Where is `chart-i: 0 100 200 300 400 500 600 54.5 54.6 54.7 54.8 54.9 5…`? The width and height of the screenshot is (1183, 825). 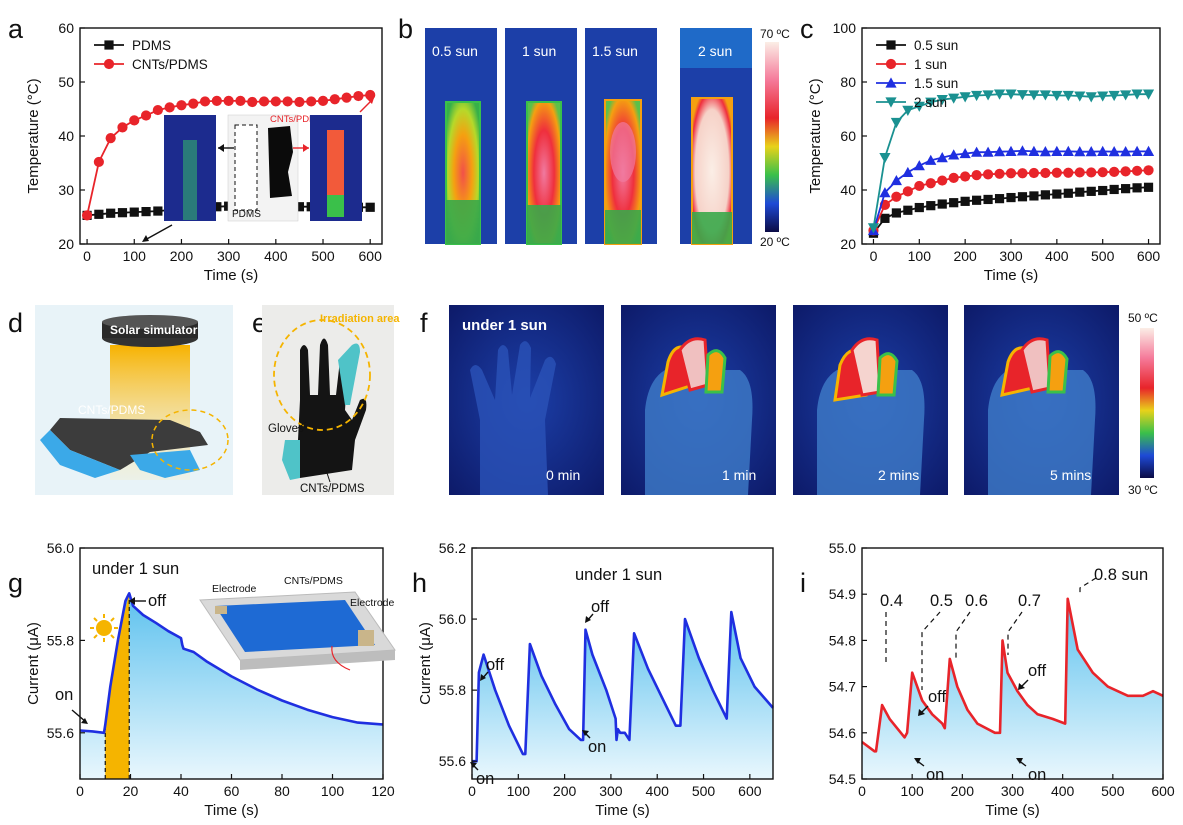 chart-i: 0 100 200 300 400 500 600 54.5 54.6 54.7 54.8 54.9 5… is located at coordinates (1002, 679).